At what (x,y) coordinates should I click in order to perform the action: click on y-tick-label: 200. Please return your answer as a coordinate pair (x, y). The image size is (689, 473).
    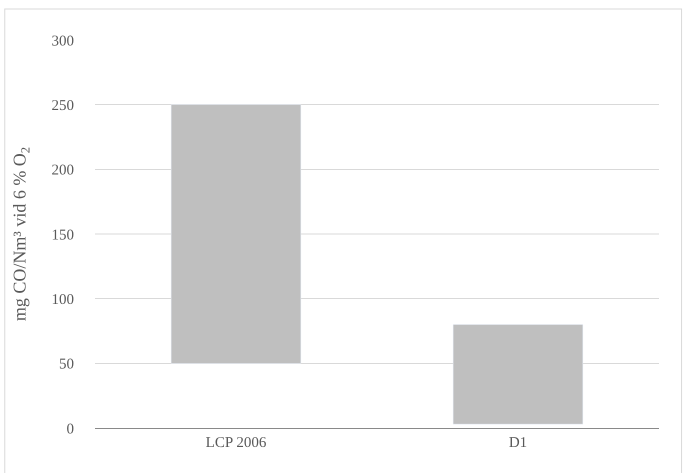
    Looking at the image, I should click on (63, 170).